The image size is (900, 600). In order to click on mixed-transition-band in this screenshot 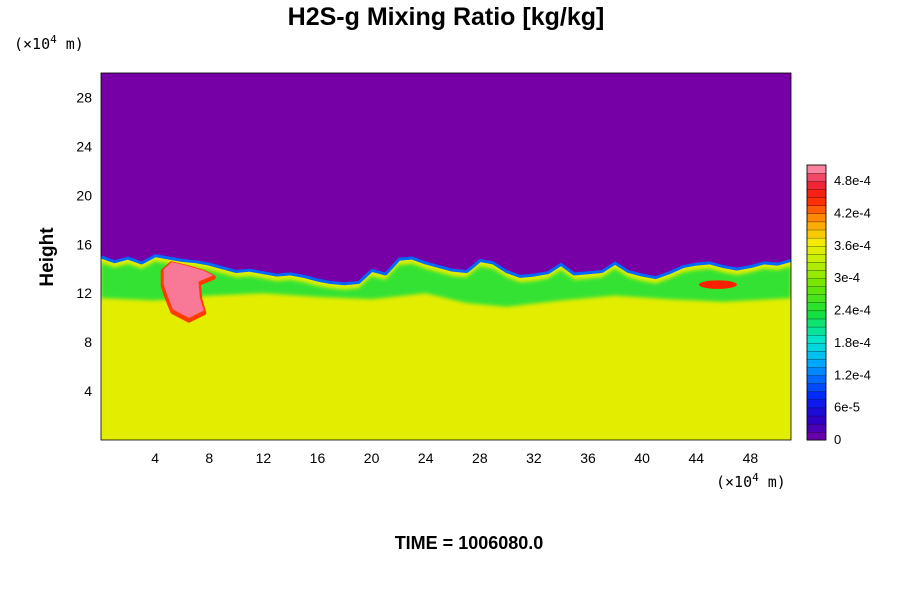, I will do `click(446, 284)`.